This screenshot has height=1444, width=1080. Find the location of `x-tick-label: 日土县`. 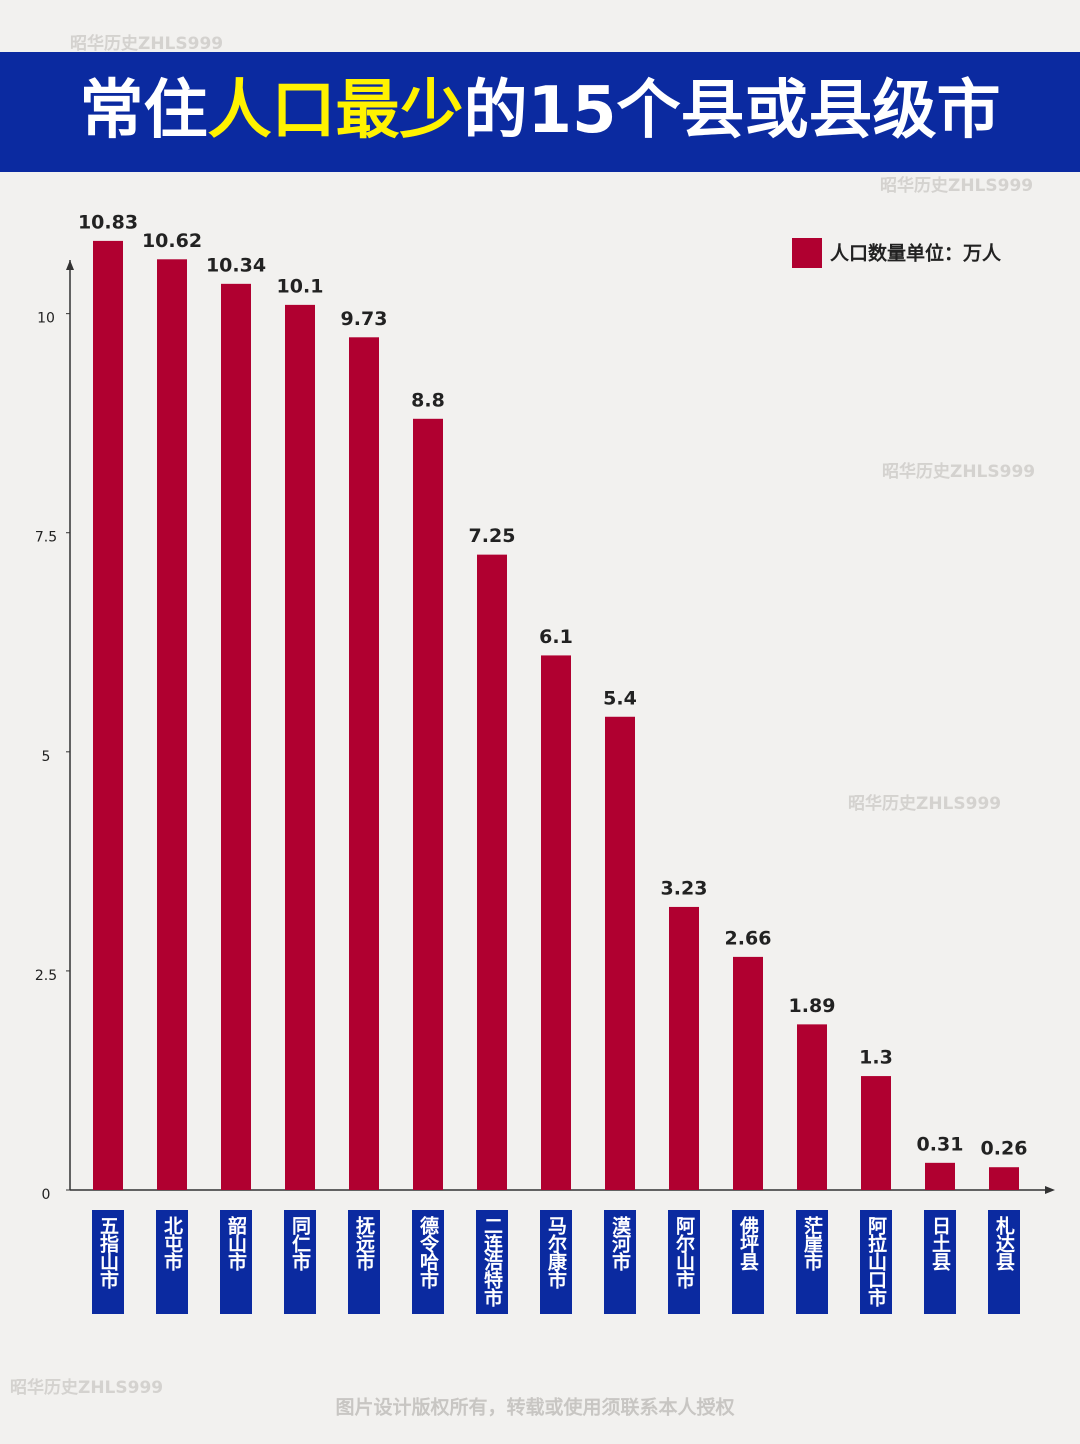

x-tick-label: 日土县 is located at coordinates (940, 1244).